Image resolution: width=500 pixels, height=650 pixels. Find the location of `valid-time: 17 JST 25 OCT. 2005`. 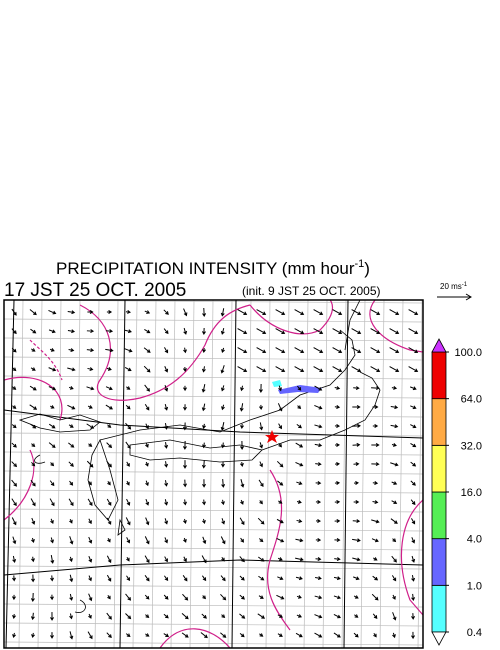

valid-time: 17 JST 25 OCT. 2005 is located at coordinates (95, 290).